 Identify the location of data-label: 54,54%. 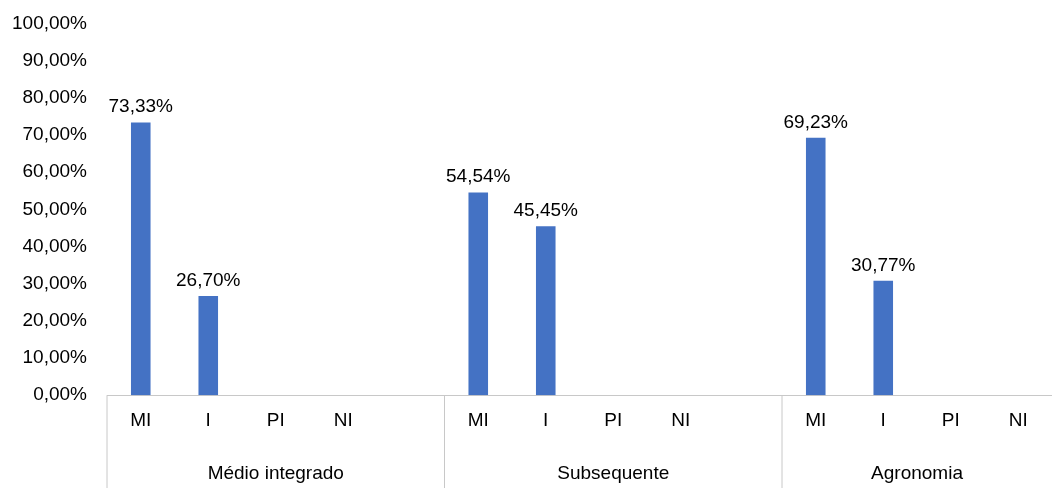
(478, 176).